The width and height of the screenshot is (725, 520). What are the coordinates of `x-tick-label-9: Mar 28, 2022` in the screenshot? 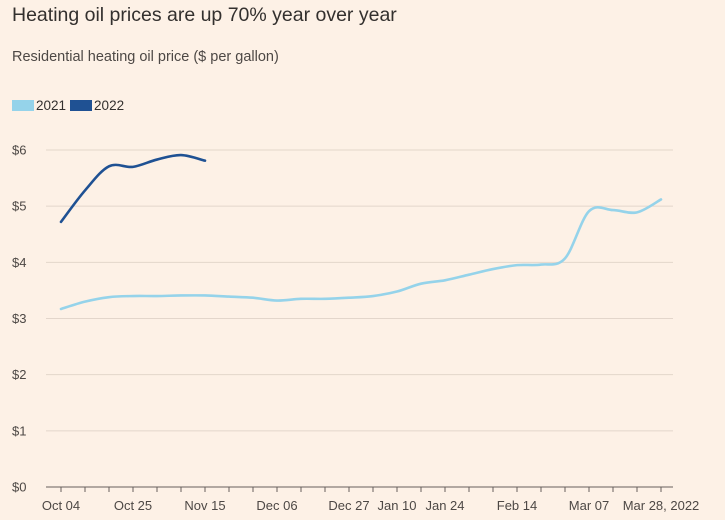 It's located at (661, 505).